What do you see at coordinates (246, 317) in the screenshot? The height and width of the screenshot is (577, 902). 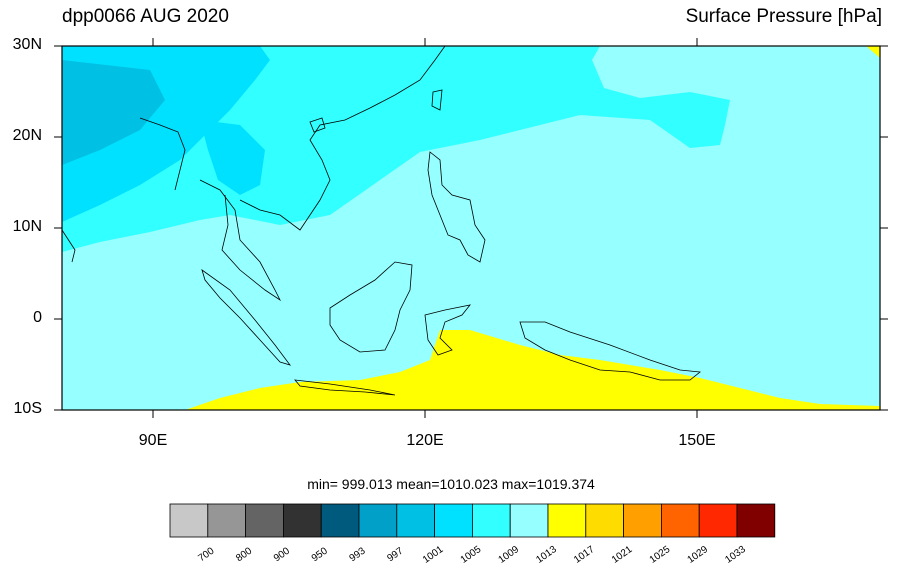 I see `coastline-sumatra` at bounding box center [246, 317].